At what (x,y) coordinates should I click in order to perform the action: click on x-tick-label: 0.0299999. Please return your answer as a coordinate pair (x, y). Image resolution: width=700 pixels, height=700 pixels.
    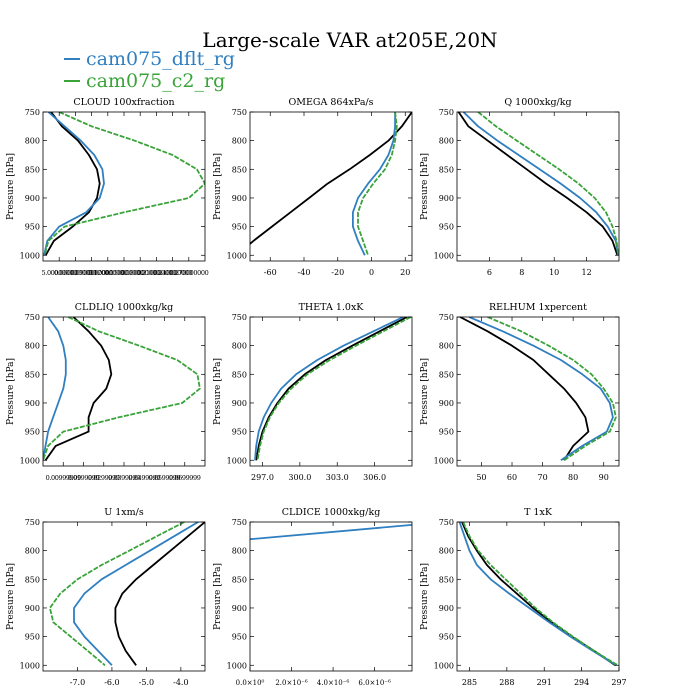
    Looking at the image, I should click on (104, 478).